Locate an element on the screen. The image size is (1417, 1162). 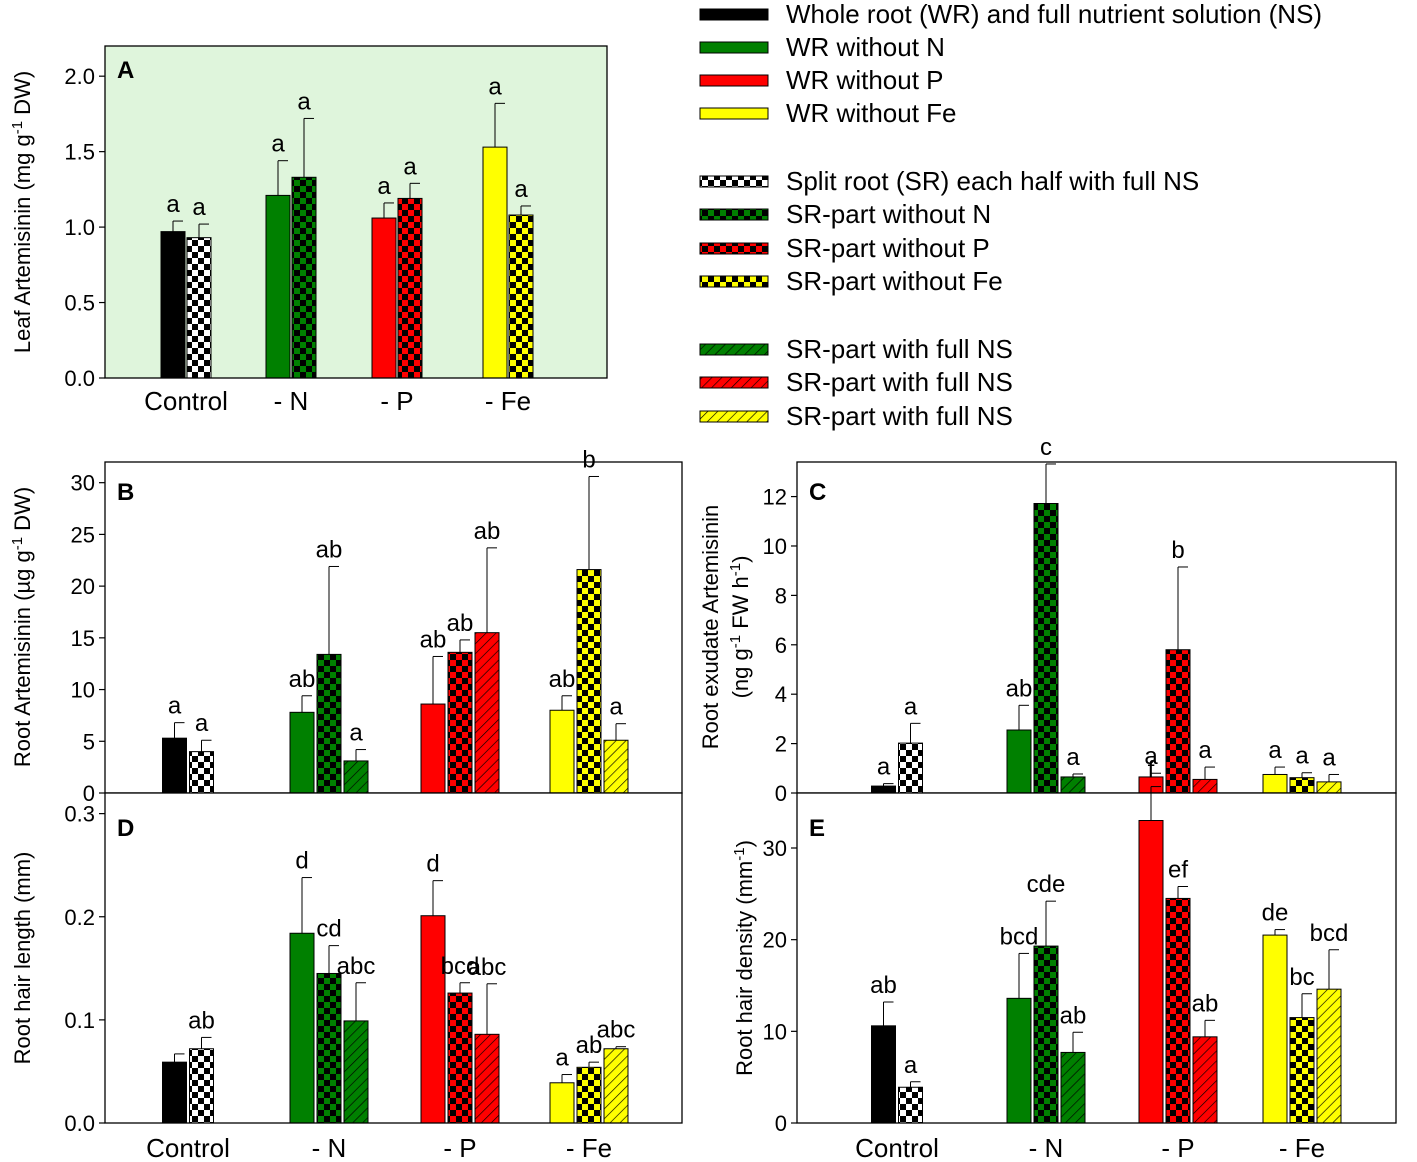
y-tick-label: 6 is located at coordinates (781, 645).